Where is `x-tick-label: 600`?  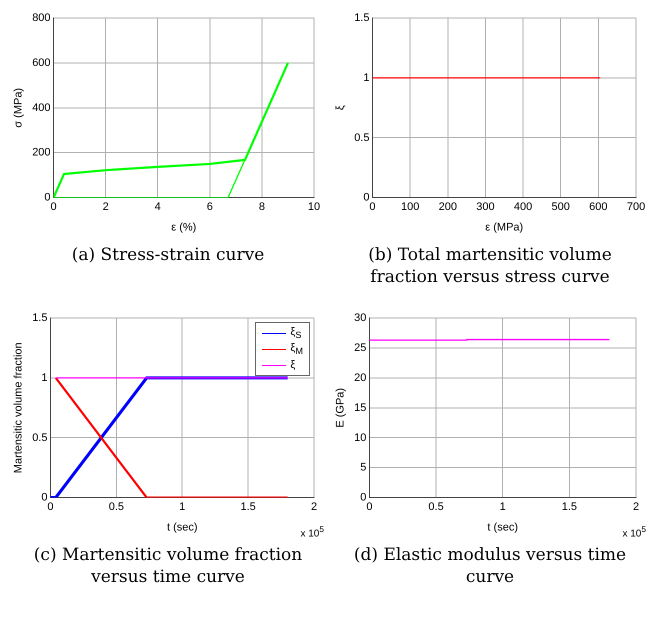
x-tick-label: 600 is located at coordinates (598, 207).